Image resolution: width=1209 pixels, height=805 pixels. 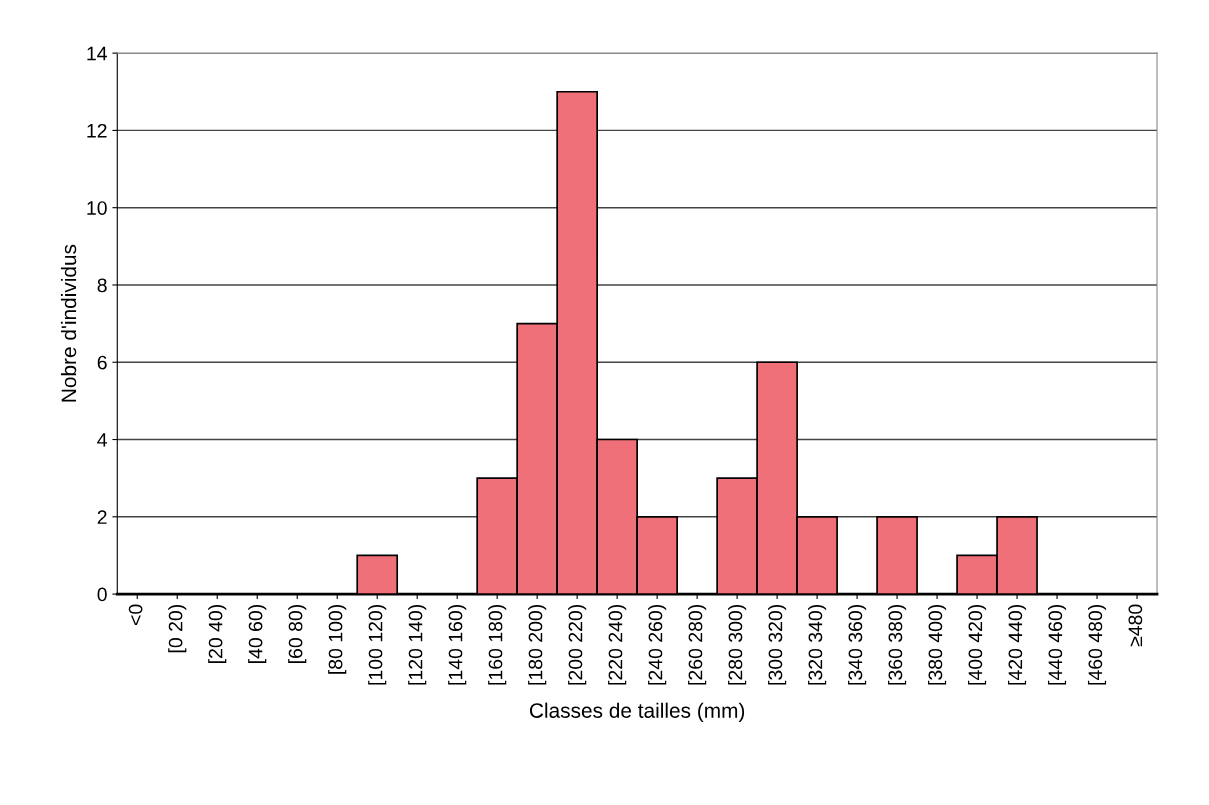 I want to click on x-tick-label: [180 200), so click(x=537, y=645).